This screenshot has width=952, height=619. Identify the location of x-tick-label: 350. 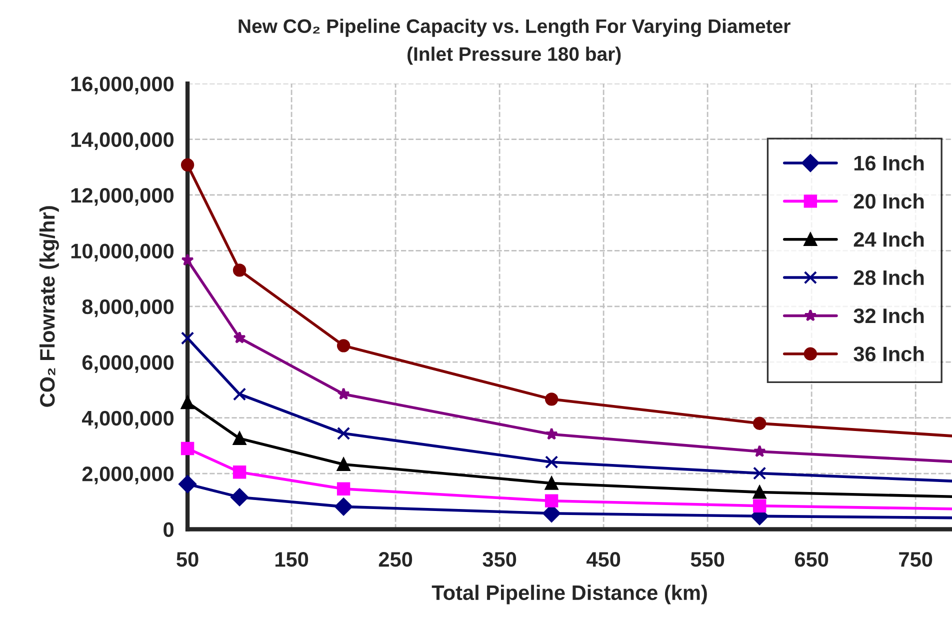
(499, 559).